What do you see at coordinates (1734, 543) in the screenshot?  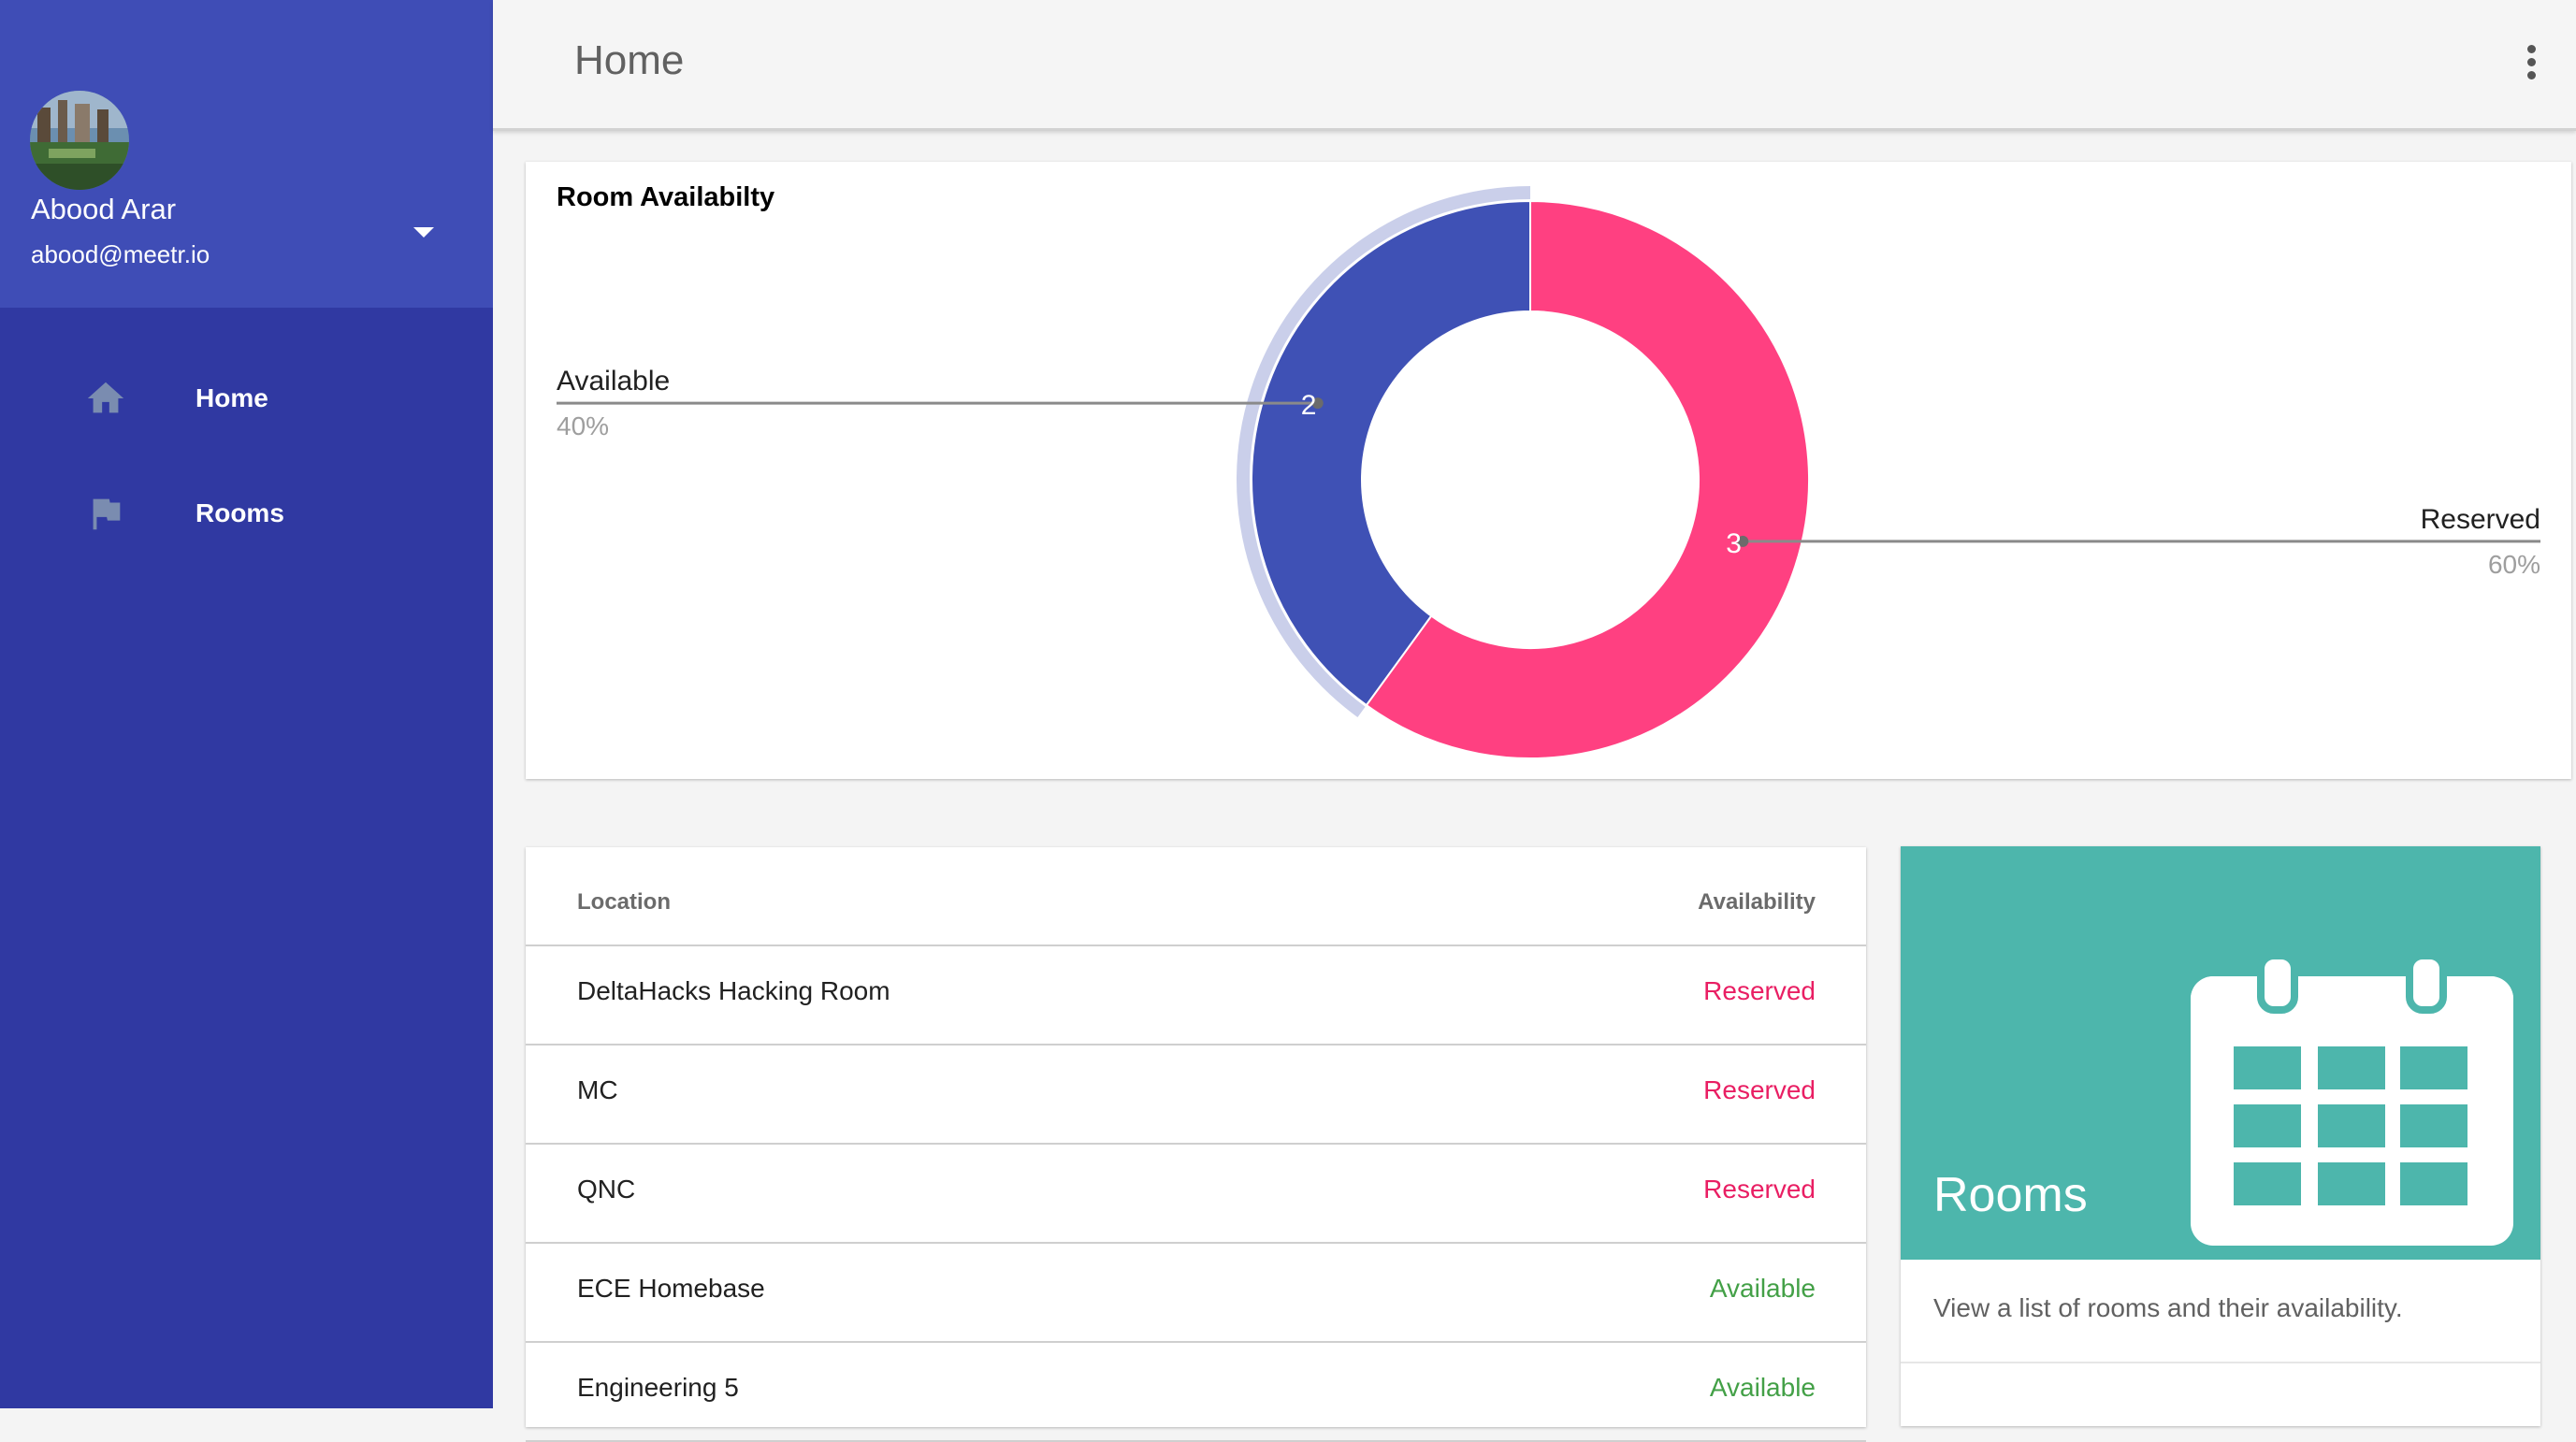 I see `slice-value-label: 3` at bounding box center [1734, 543].